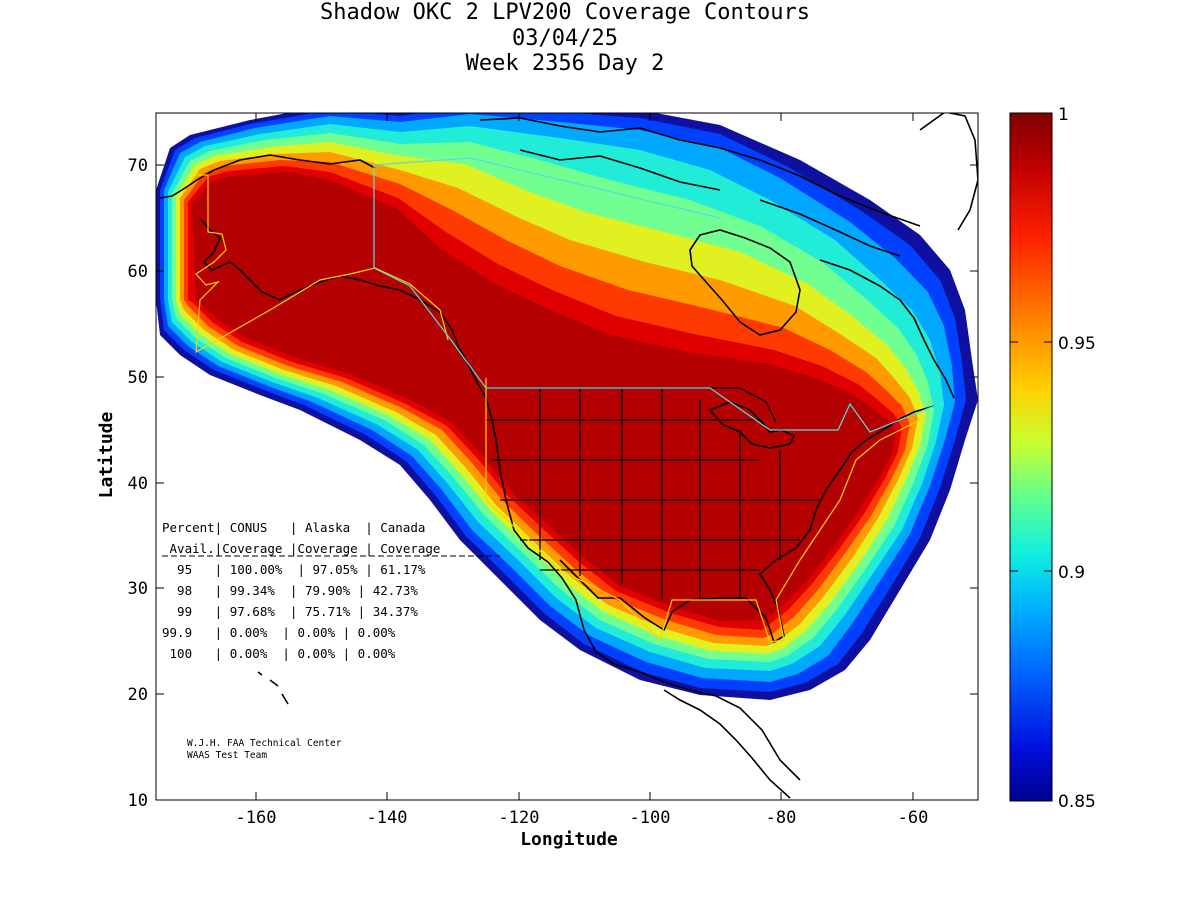 The height and width of the screenshot is (900, 1200). Describe the element at coordinates (519, 818) in the screenshot. I see `x-tick-label: -120` at that location.